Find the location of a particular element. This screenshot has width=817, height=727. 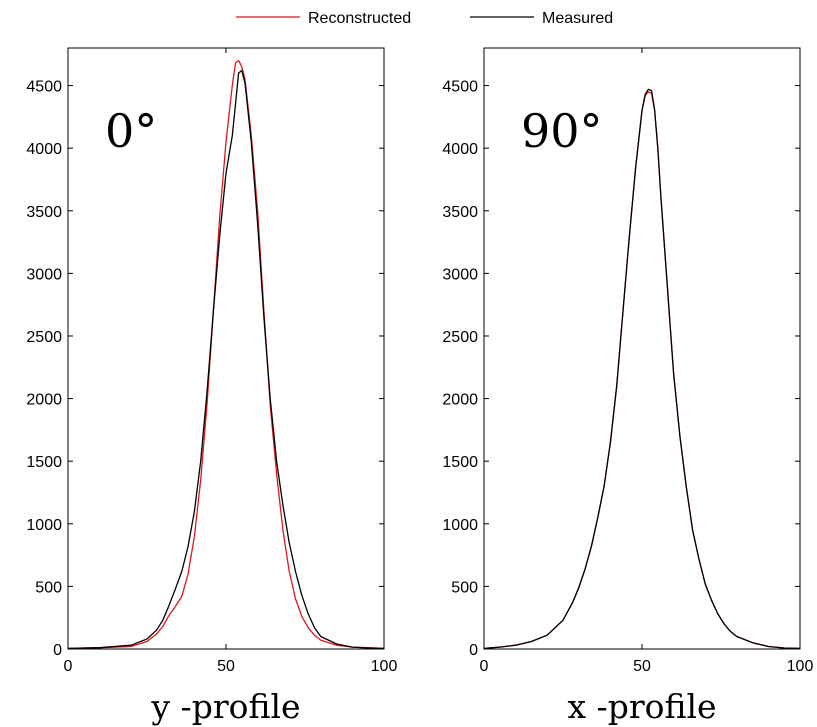

legend-label-reconstructed: Reconstructed is located at coordinates (359, 18).